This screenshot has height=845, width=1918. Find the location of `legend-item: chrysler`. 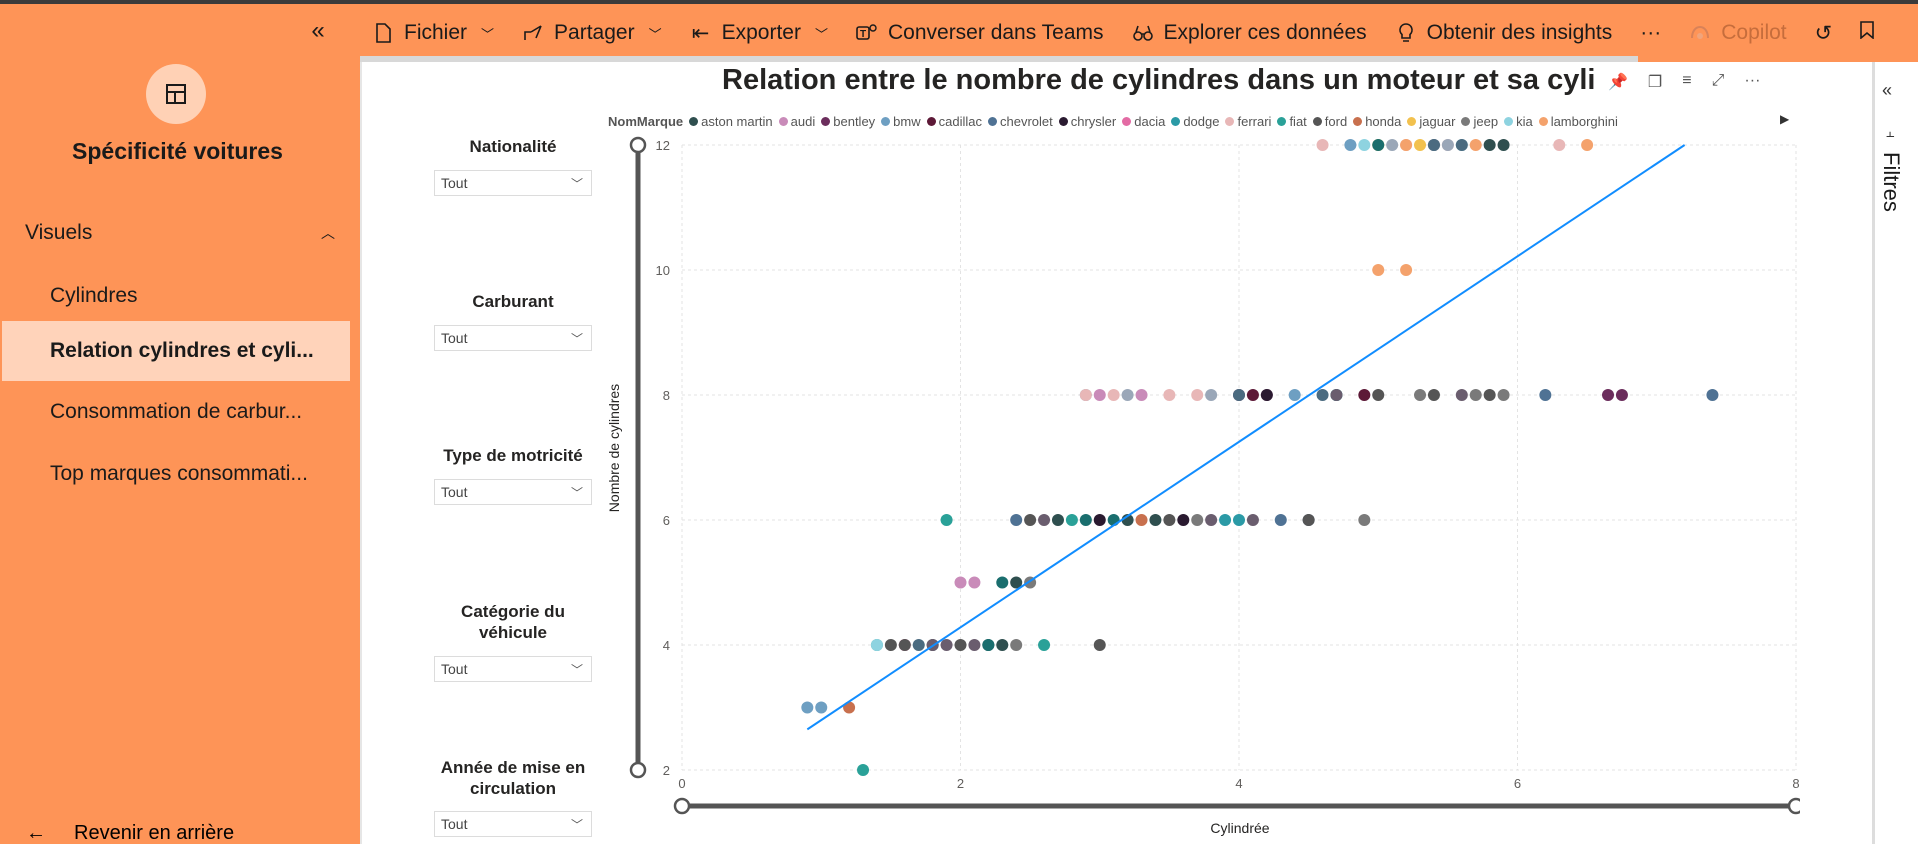

legend-item: chrysler is located at coordinates (1087, 121).